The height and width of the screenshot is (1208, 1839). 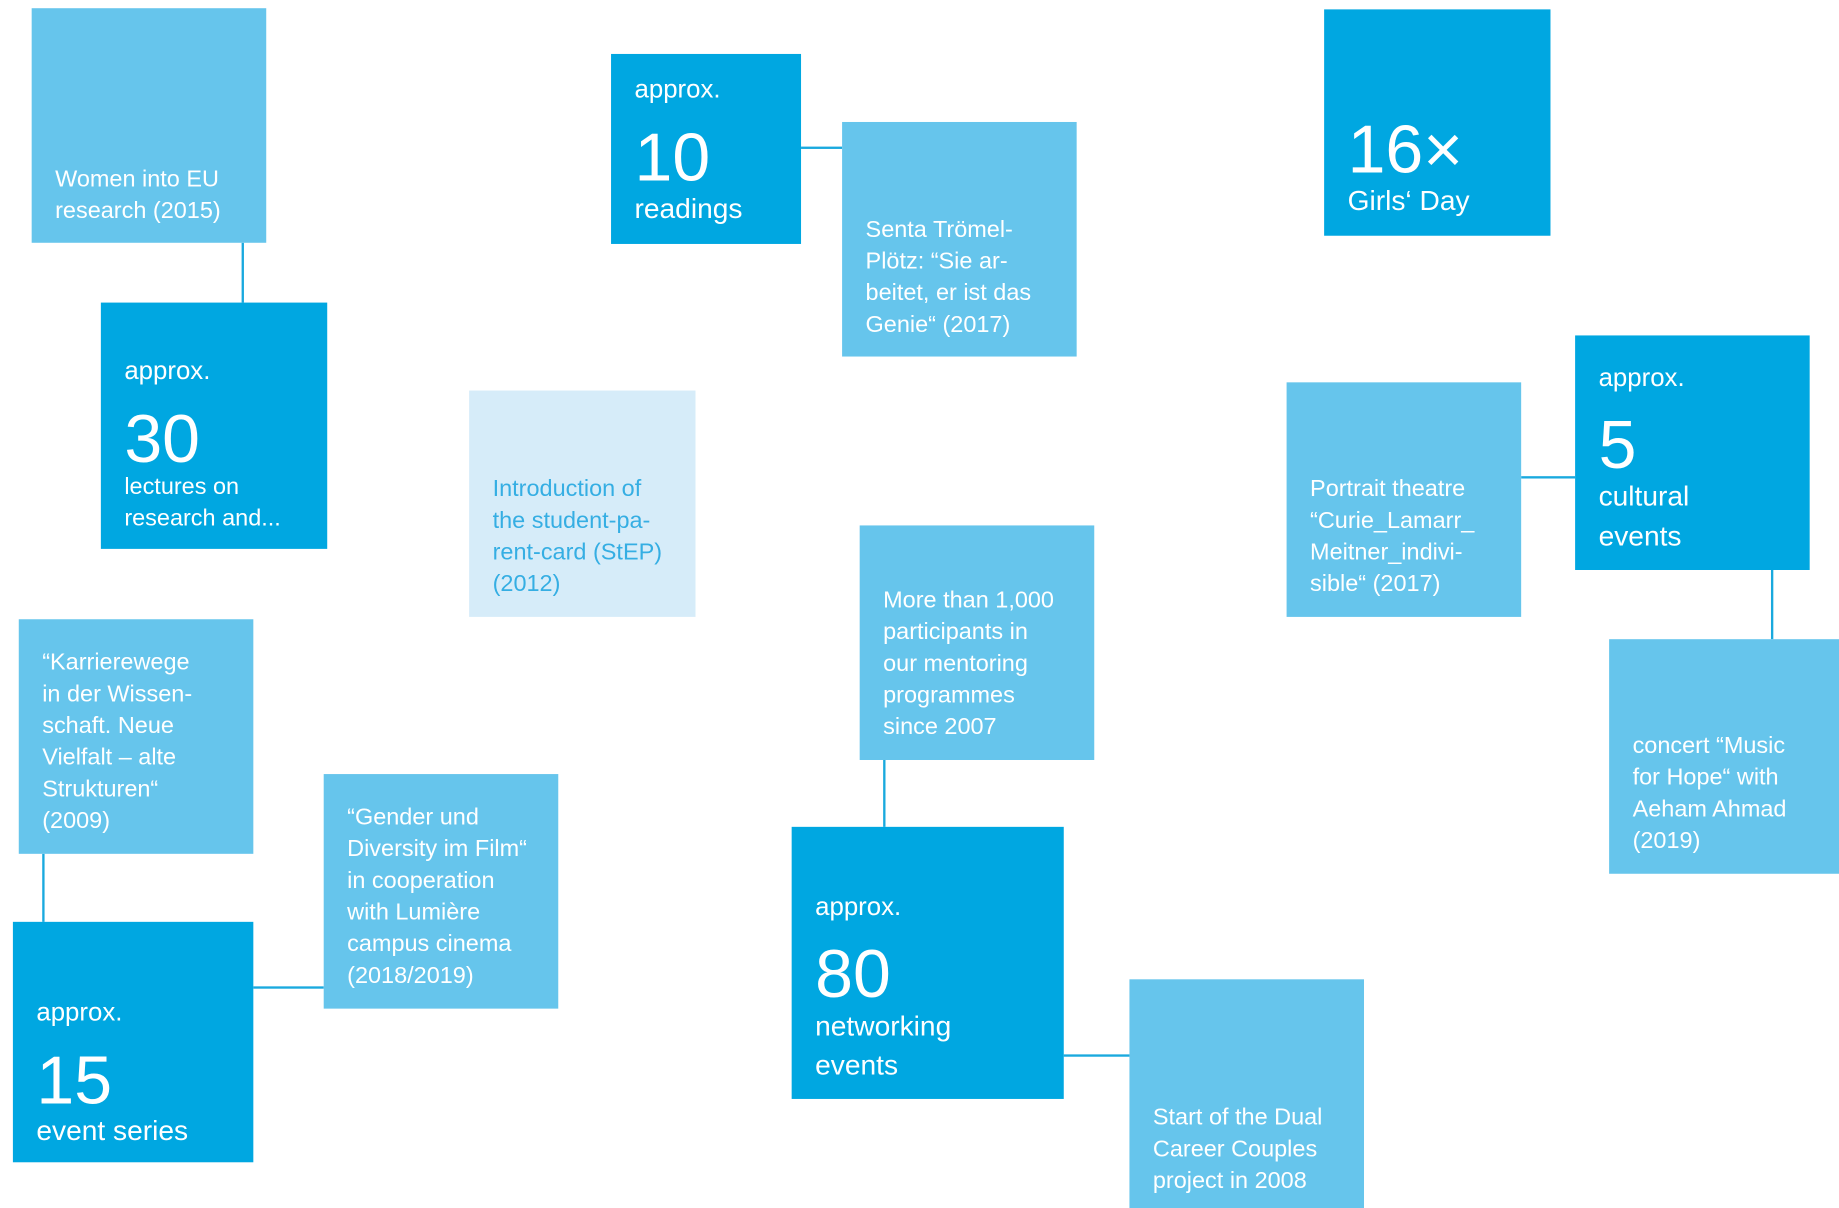 What do you see at coordinates (138, 211) in the screenshot?
I see `tile-text: research (2015)` at bounding box center [138, 211].